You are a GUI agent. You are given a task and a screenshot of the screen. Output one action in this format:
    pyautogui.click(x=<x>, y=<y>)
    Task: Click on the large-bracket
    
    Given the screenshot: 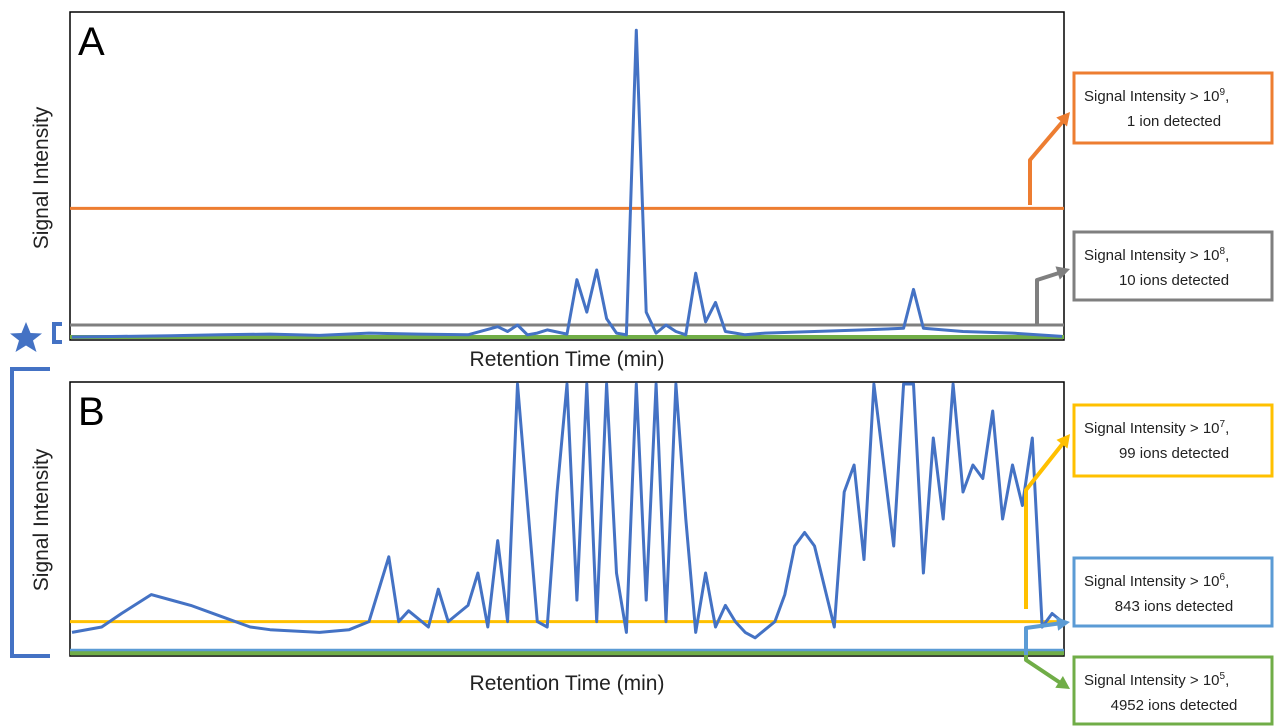 What is the action you would take?
    pyautogui.click(x=30, y=512)
    